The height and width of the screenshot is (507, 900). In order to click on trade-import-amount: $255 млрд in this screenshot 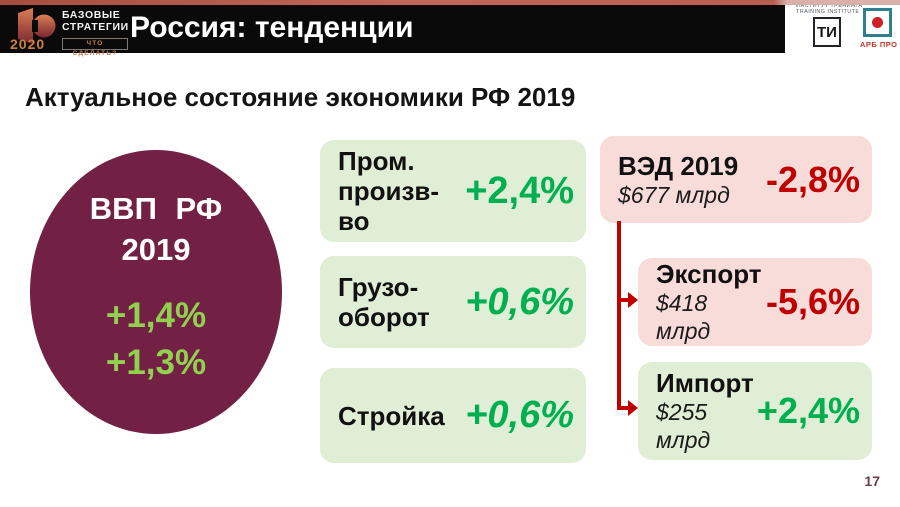, I will do `click(683, 426)`.